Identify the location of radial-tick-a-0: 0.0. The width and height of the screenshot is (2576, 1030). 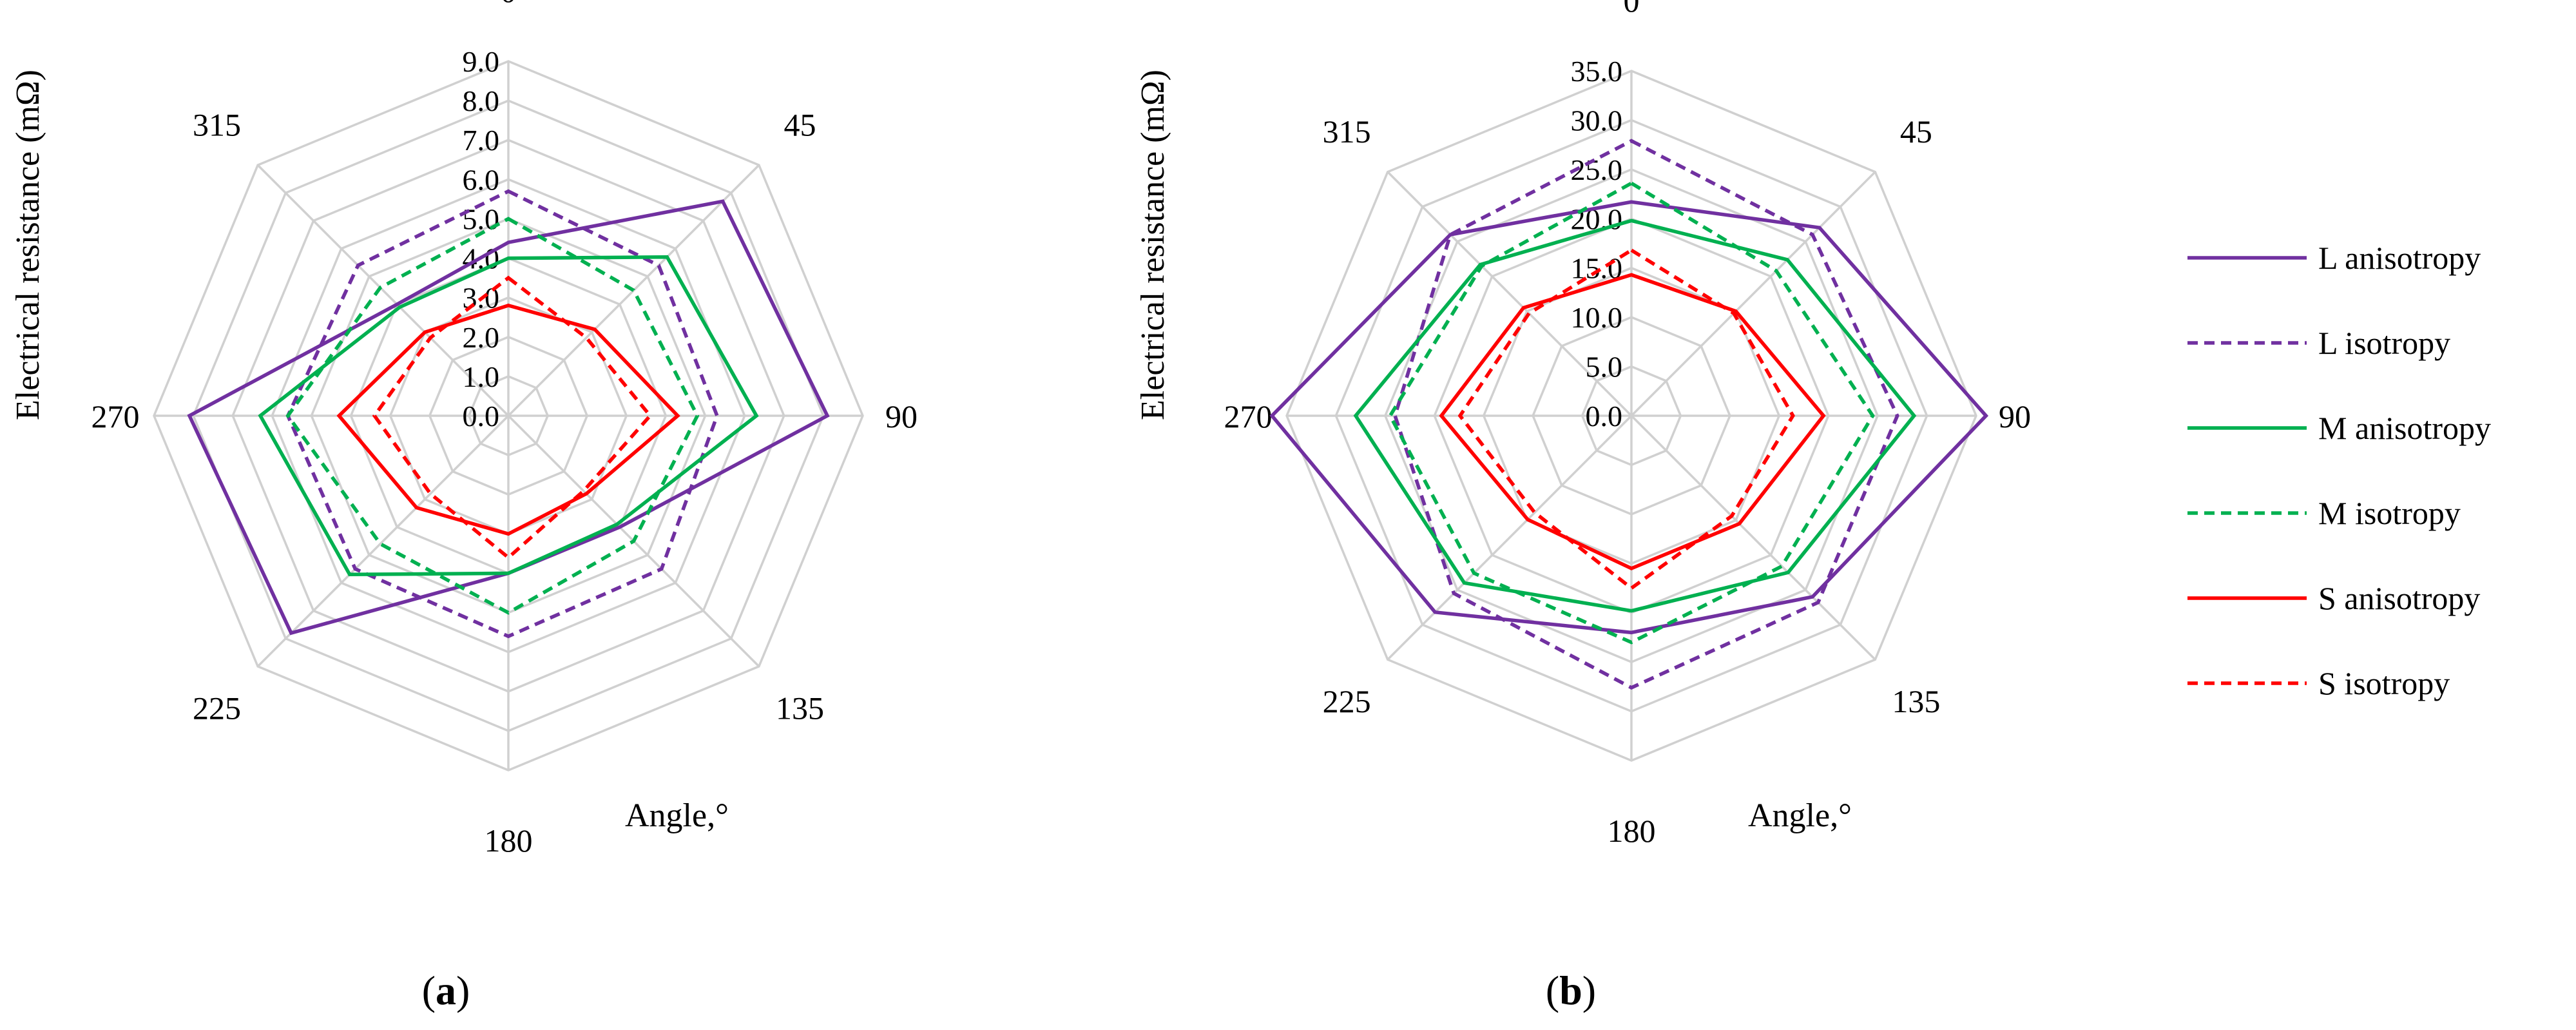
(481, 416).